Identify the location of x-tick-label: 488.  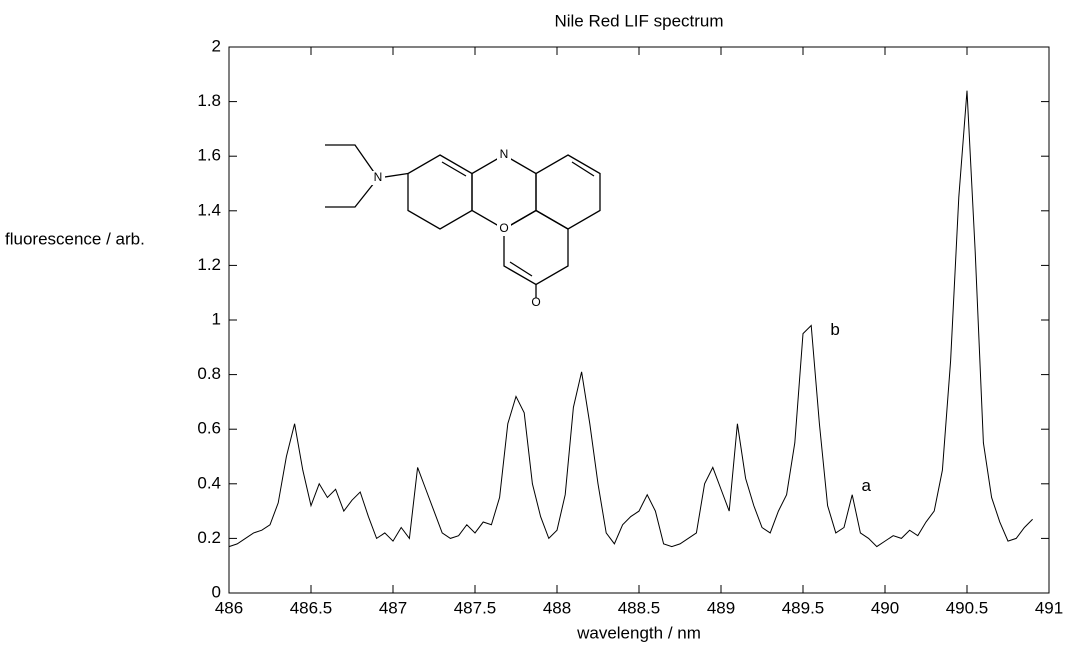
(557, 607).